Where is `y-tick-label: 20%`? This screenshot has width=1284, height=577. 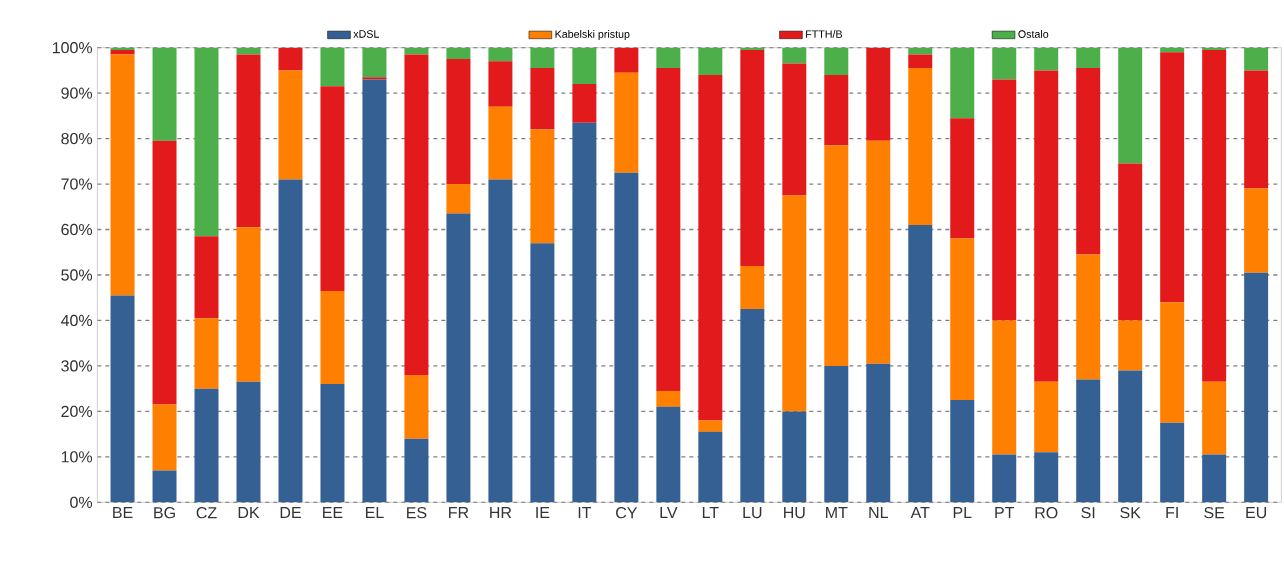
y-tick-label: 20% is located at coordinates (77, 411).